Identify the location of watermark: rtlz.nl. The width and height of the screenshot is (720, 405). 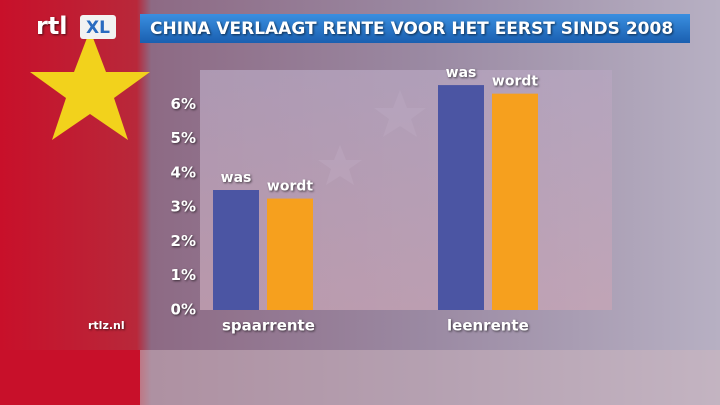
(106, 325).